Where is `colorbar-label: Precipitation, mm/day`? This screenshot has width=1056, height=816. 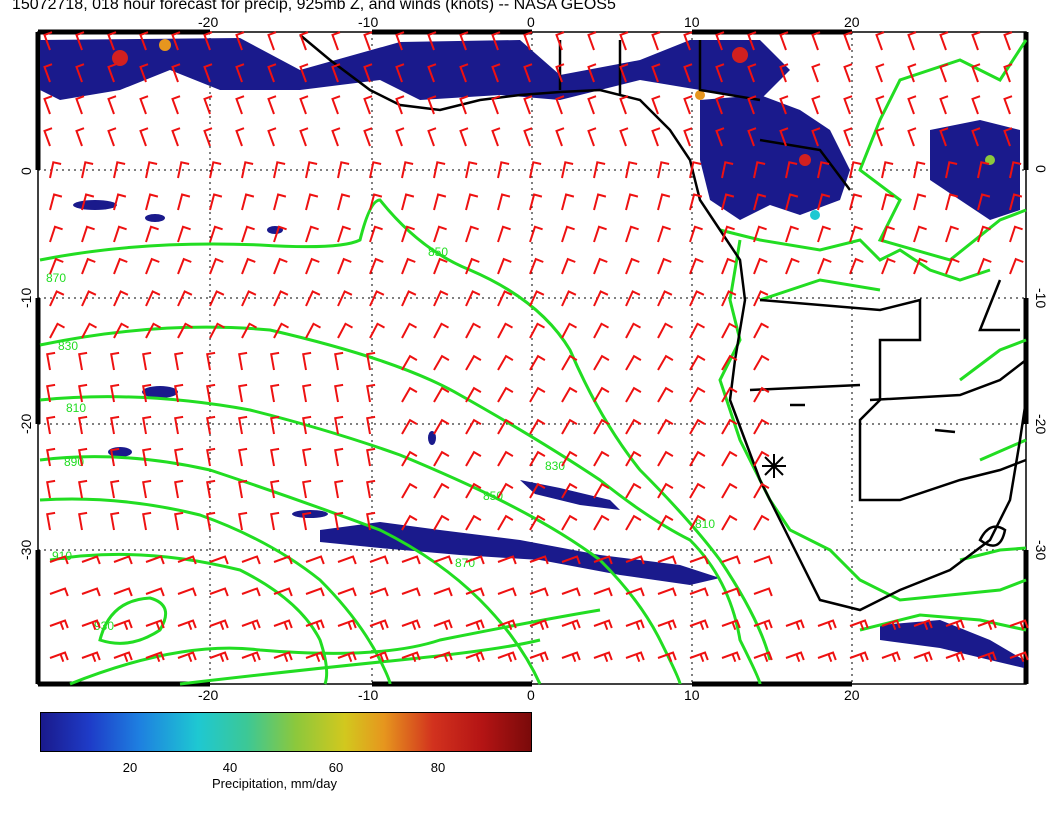
colorbar-label: Precipitation, mm/day is located at coordinates (274, 783).